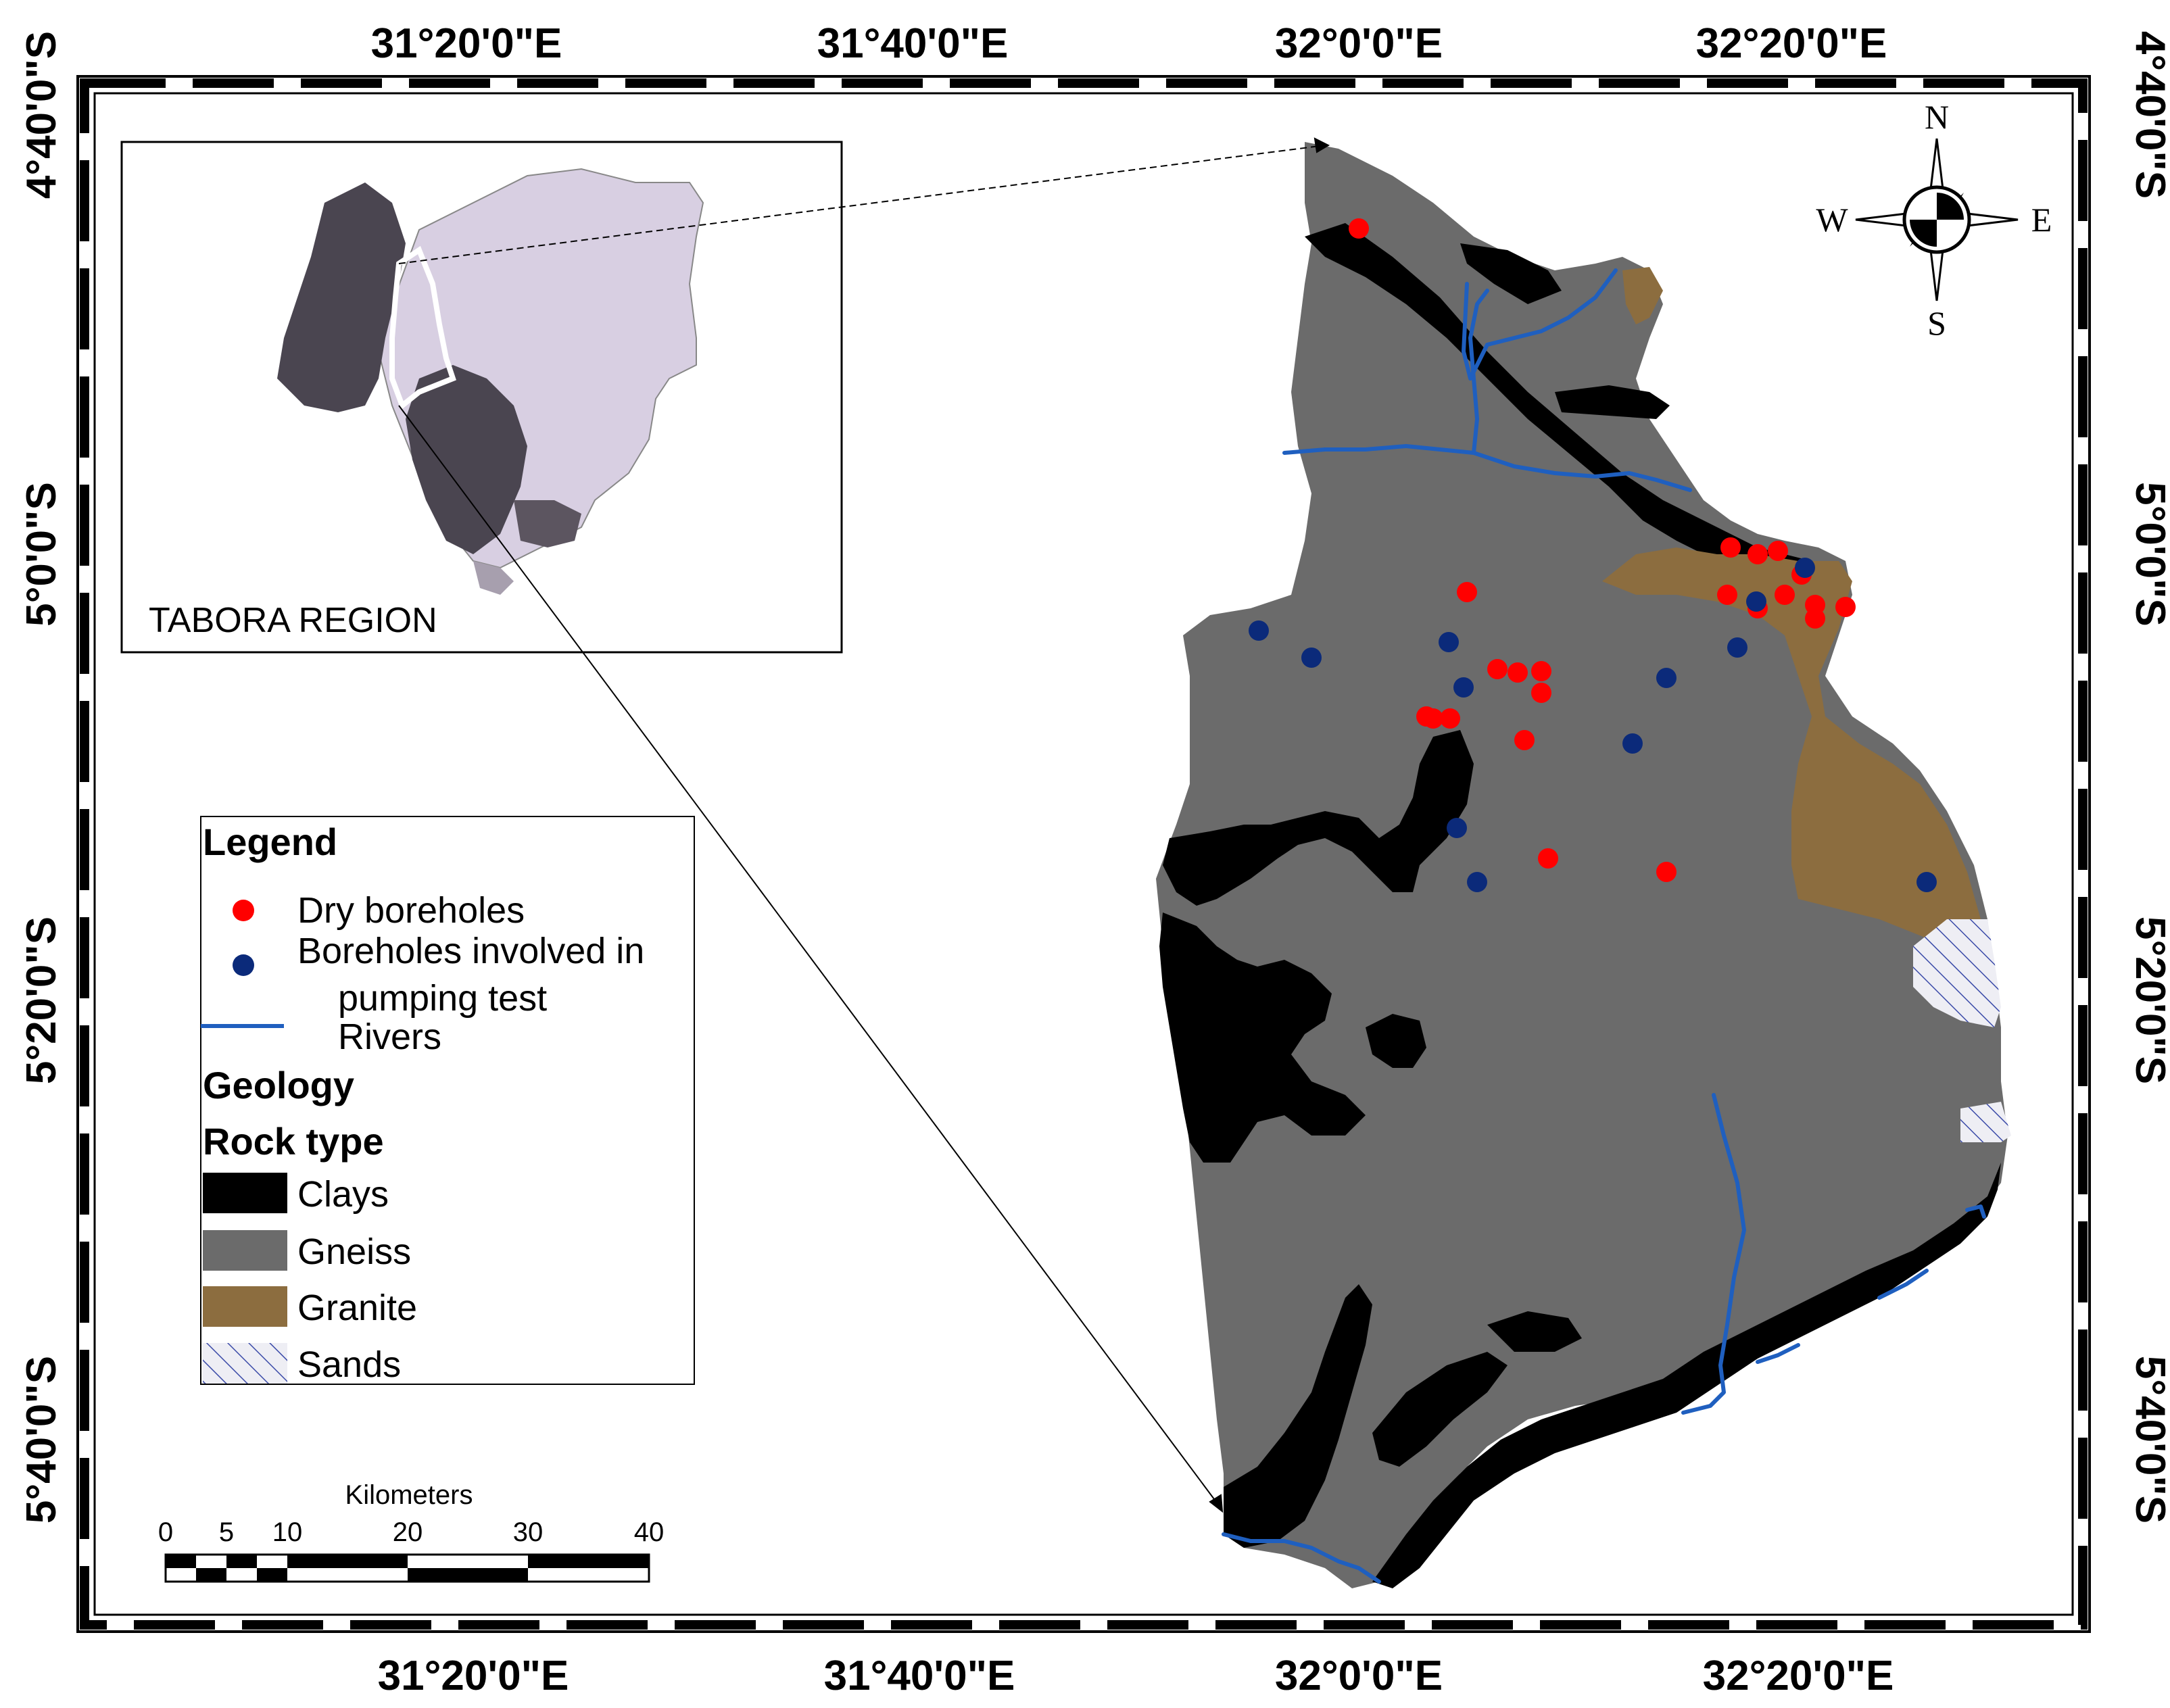  What do you see at coordinates (341, 297) in the screenshot?
I see `inset-region-dark` at bounding box center [341, 297].